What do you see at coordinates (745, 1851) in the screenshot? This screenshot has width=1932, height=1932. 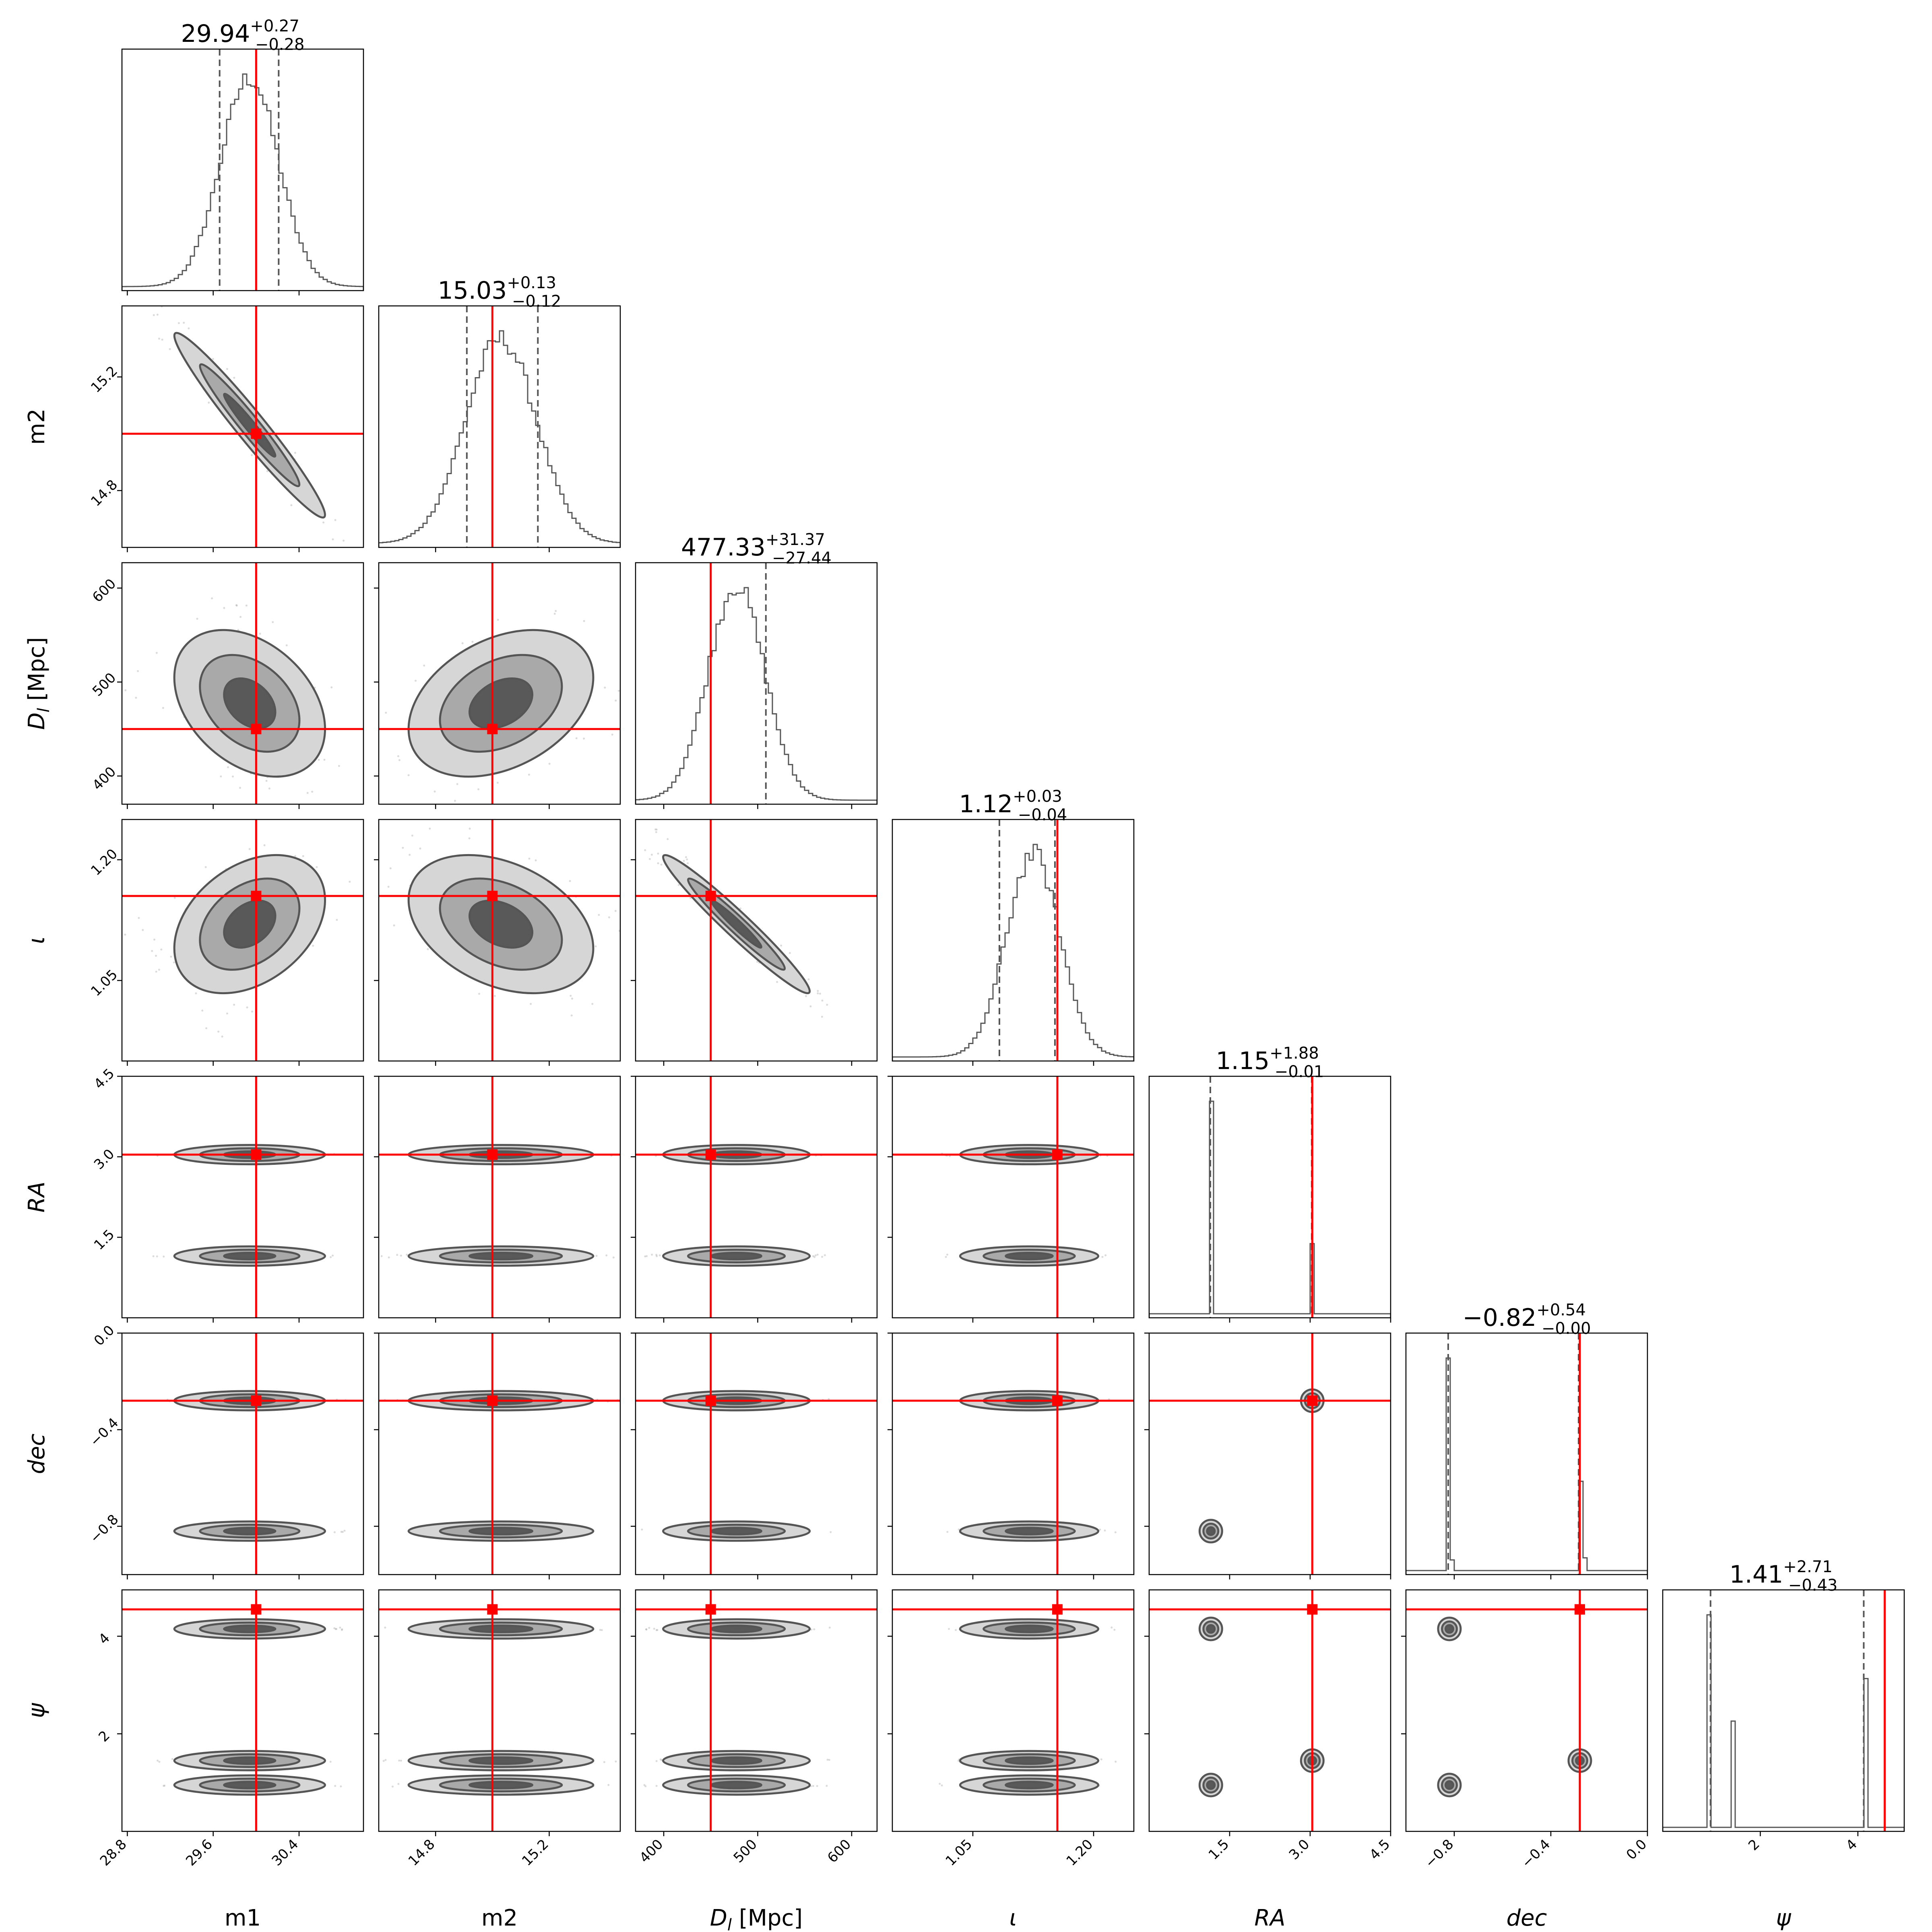 I see `x-tick-label: 500` at bounding box center [745, 1851].